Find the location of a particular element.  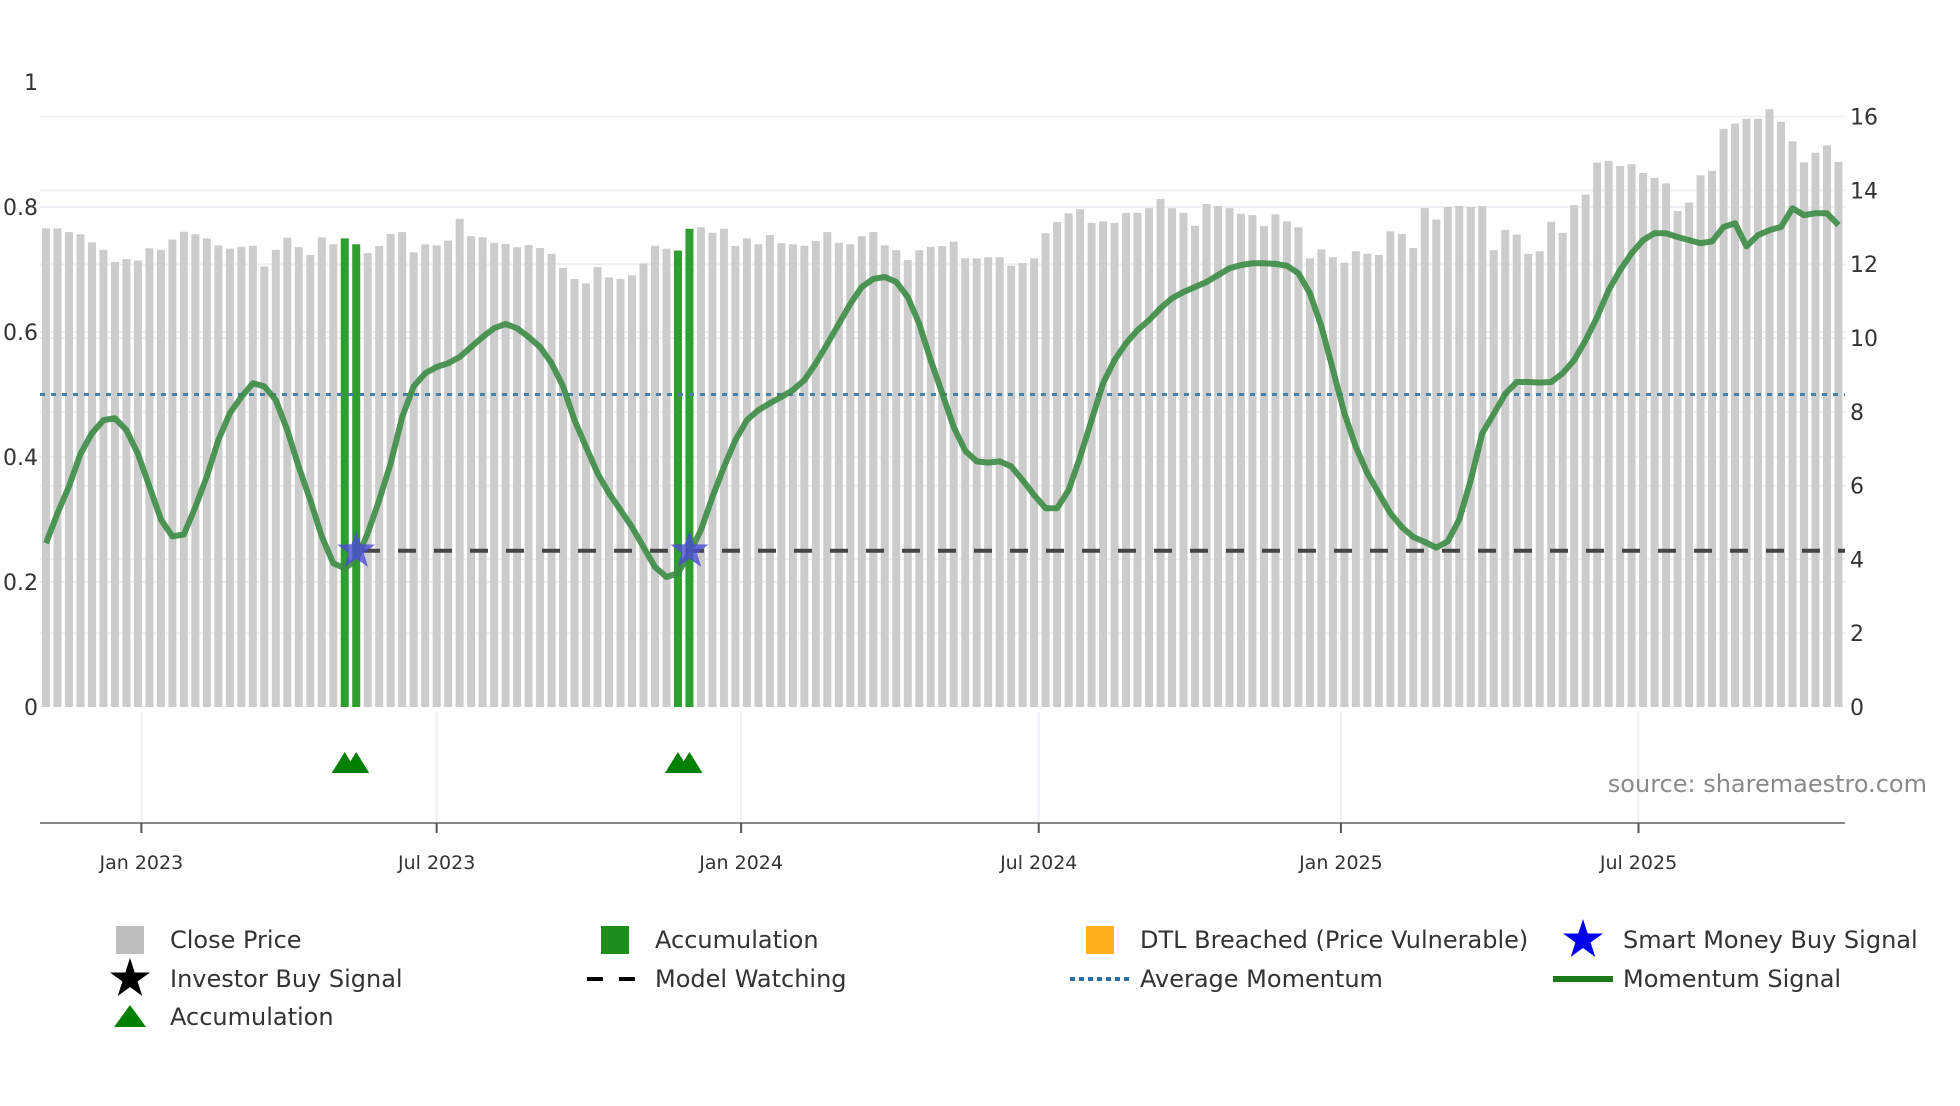

x-tick-label: Jul 2024 is located at coordinates (1038, 863).